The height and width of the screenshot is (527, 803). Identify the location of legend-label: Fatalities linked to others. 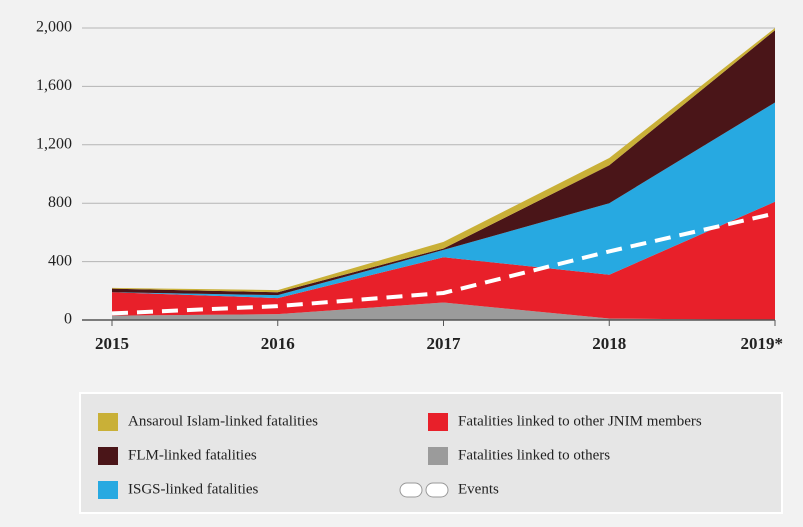
(534, 455).